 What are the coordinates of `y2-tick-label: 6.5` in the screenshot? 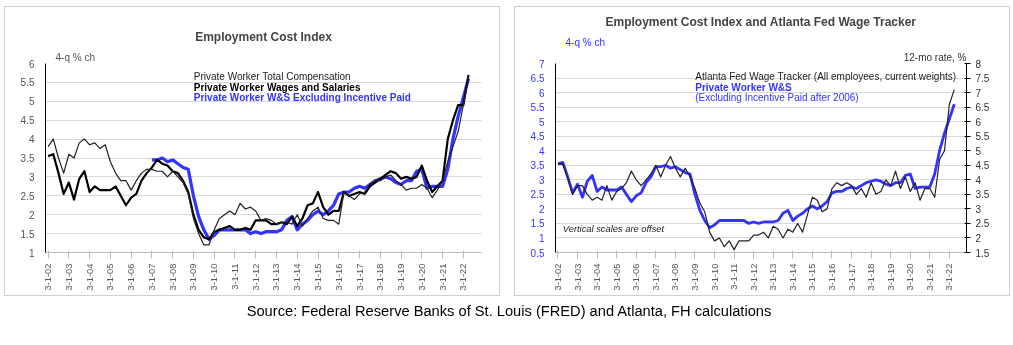 It's located at (982, 108).